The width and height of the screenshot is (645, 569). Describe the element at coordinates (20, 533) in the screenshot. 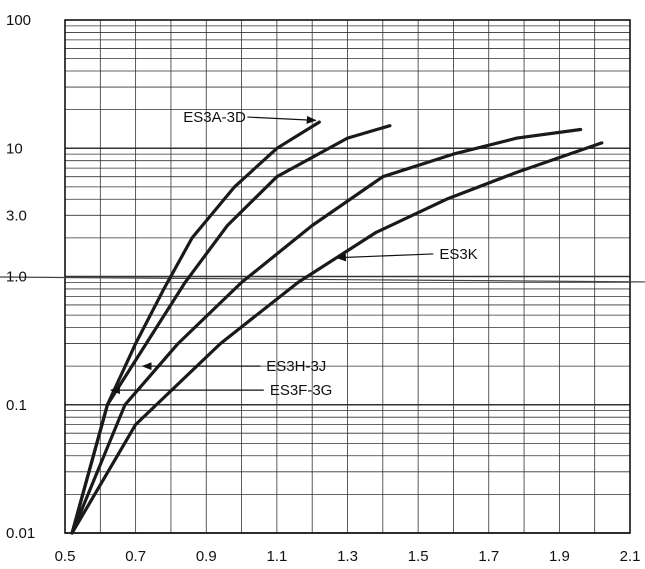

I see `y-tick-label: 0.01` at that location.